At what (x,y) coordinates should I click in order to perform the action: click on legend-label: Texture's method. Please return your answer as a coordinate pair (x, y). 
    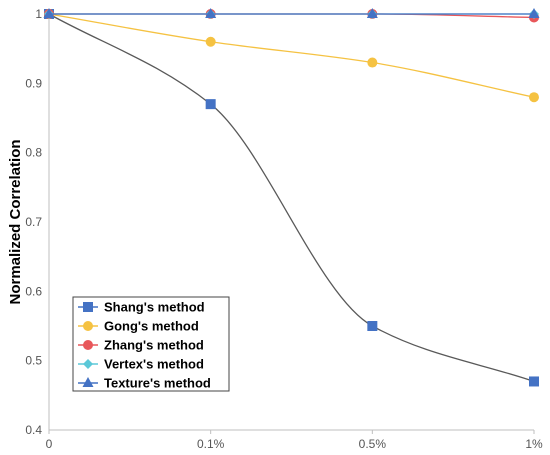
    Looking at the image, I should click on (157, 383).